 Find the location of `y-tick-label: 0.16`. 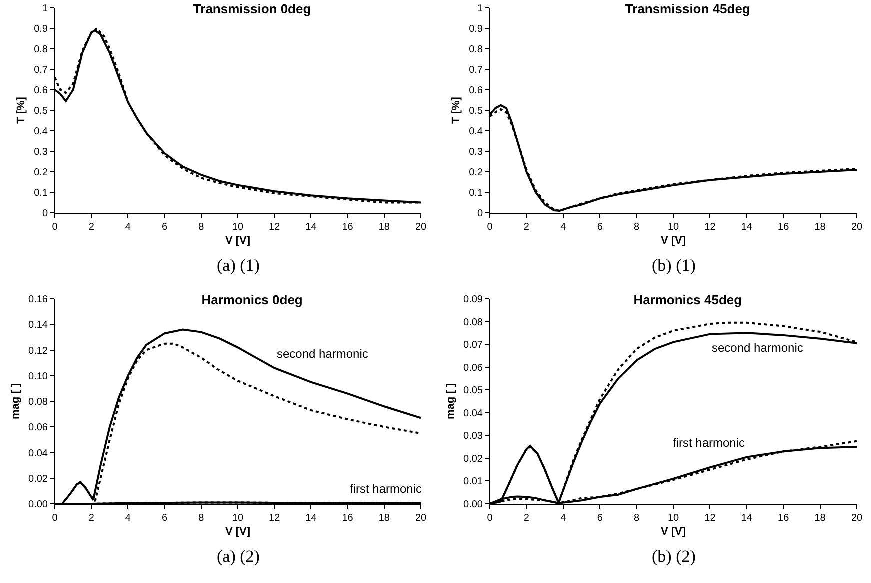

y-tick-label: 0.16 is located at coordinates (38, 300).